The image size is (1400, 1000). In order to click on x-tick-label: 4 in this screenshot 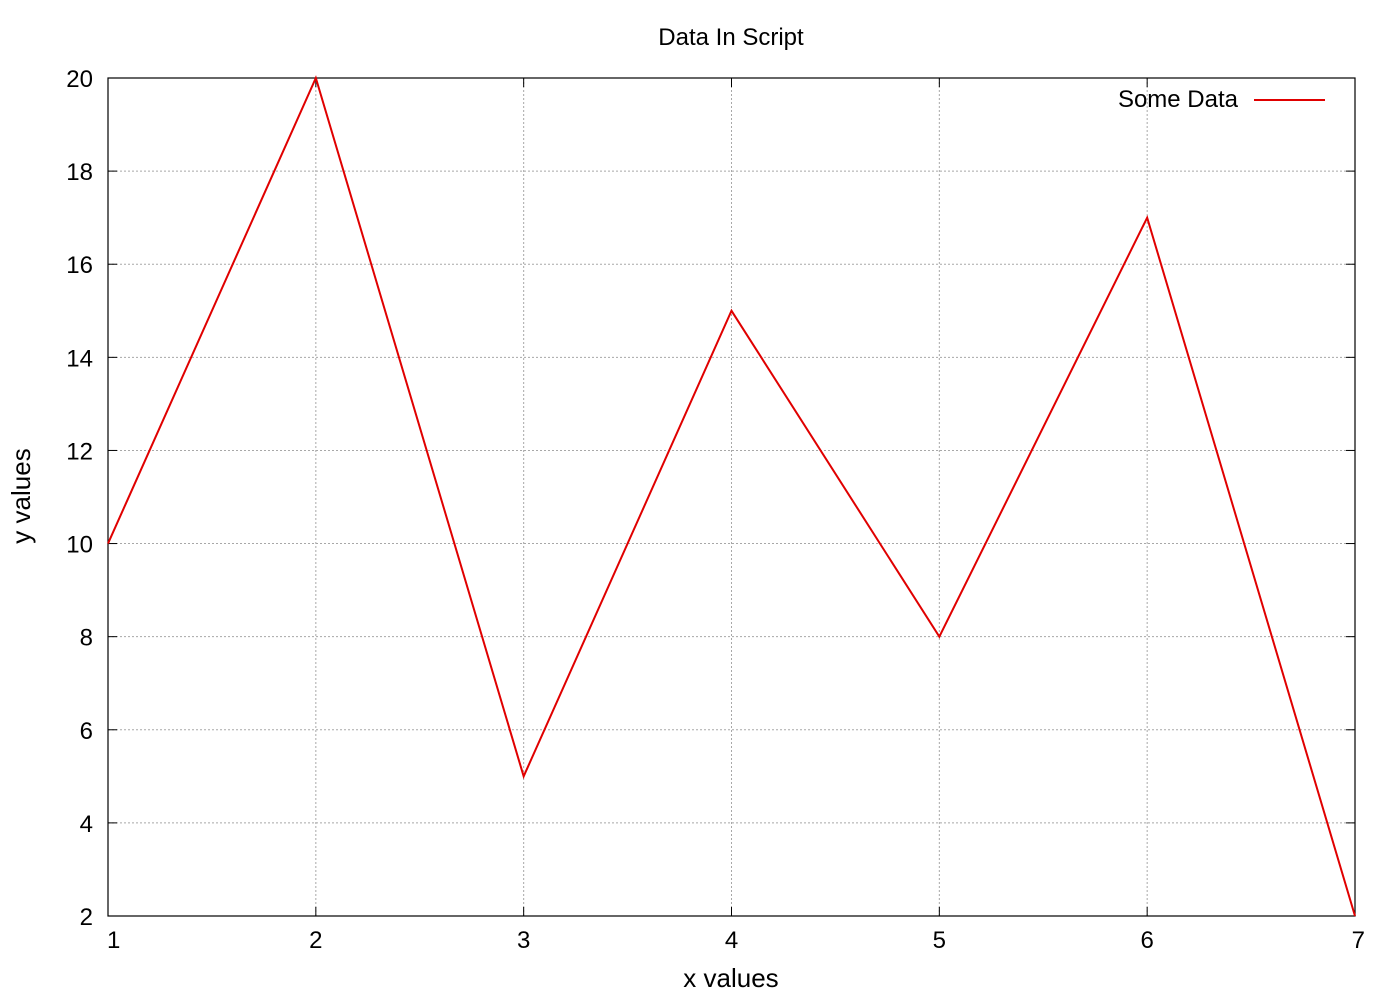, I will do `click(731, 940)`.